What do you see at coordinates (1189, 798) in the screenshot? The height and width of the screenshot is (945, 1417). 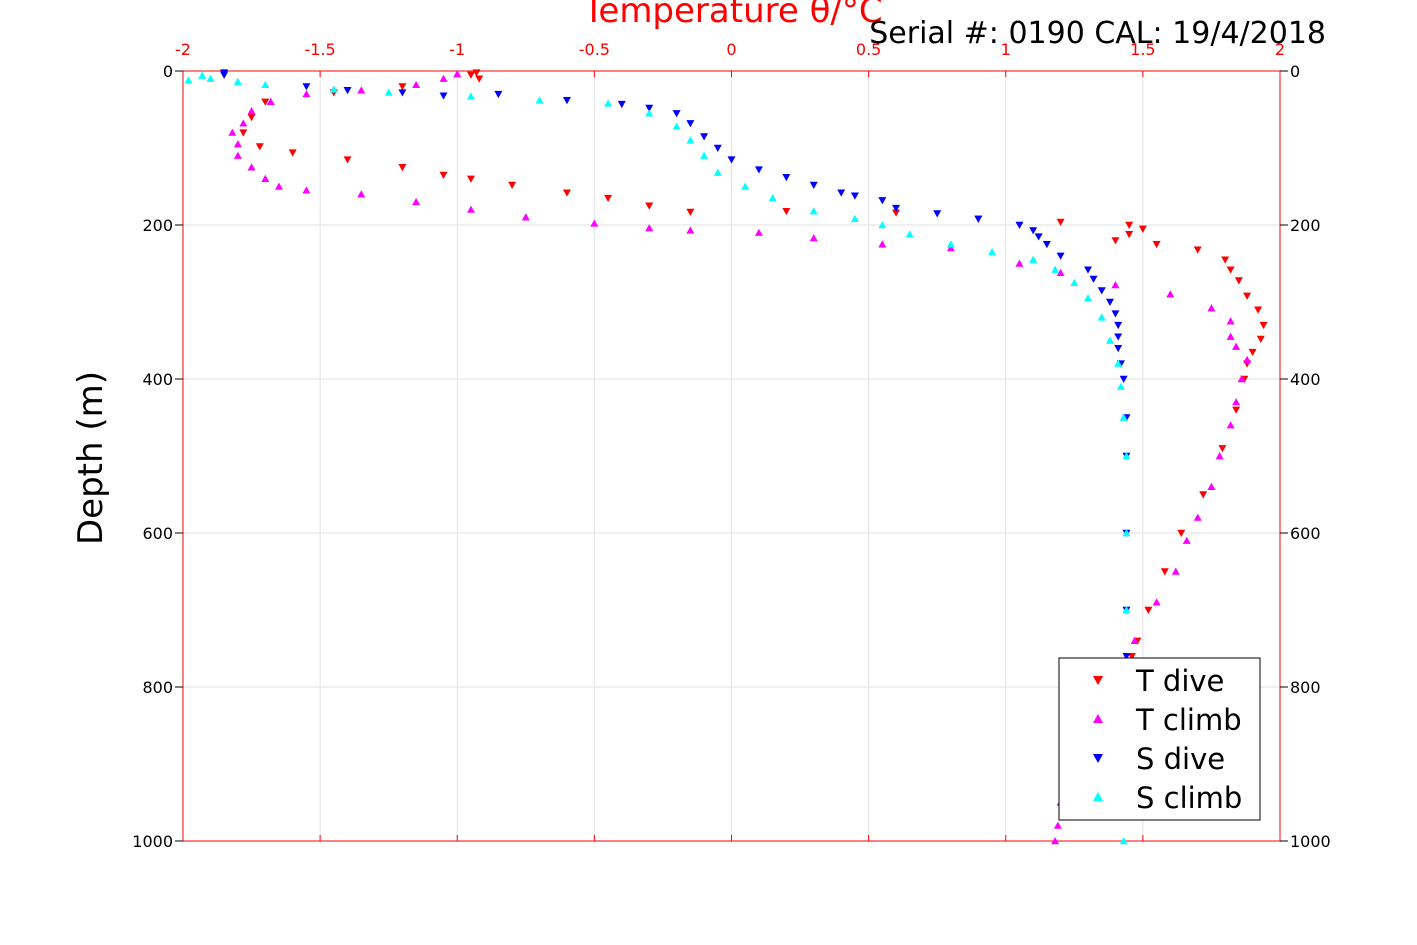 I see `legend-label-s-climb: S climb` at bounding box center [1189, 798].